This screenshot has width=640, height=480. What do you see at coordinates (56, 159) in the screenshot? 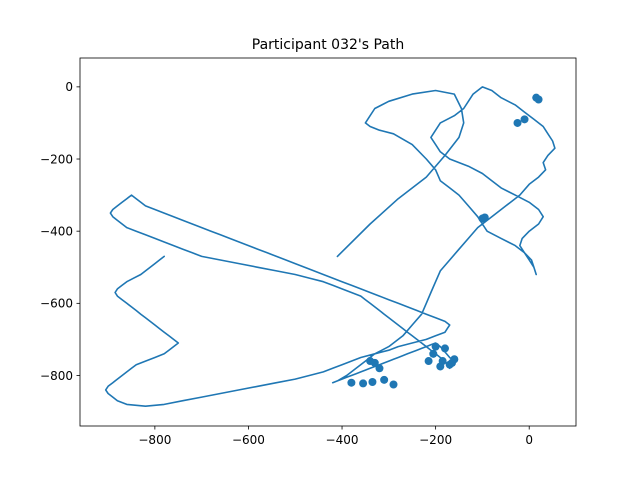
I see `y-tick-label: −200` at bounding box center [56, 159].